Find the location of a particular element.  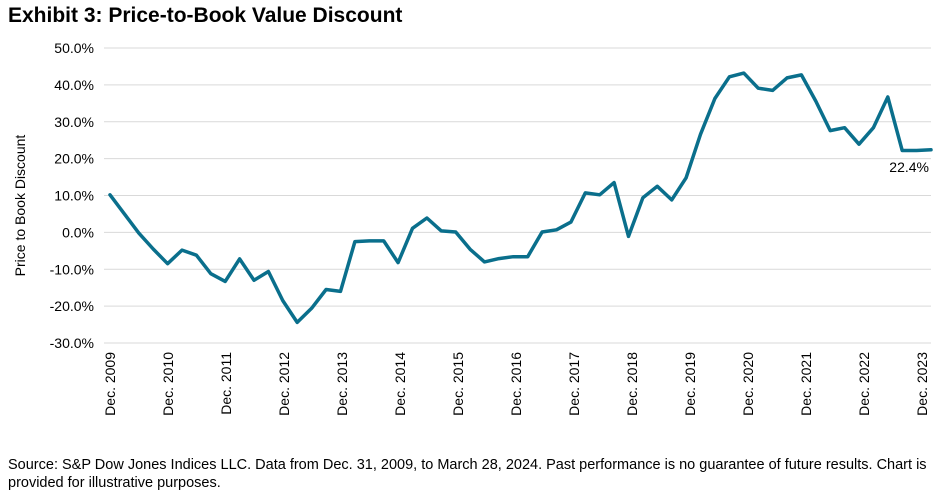

x-tick-label: Dec. 2017 is located at coordinates (574, 384).